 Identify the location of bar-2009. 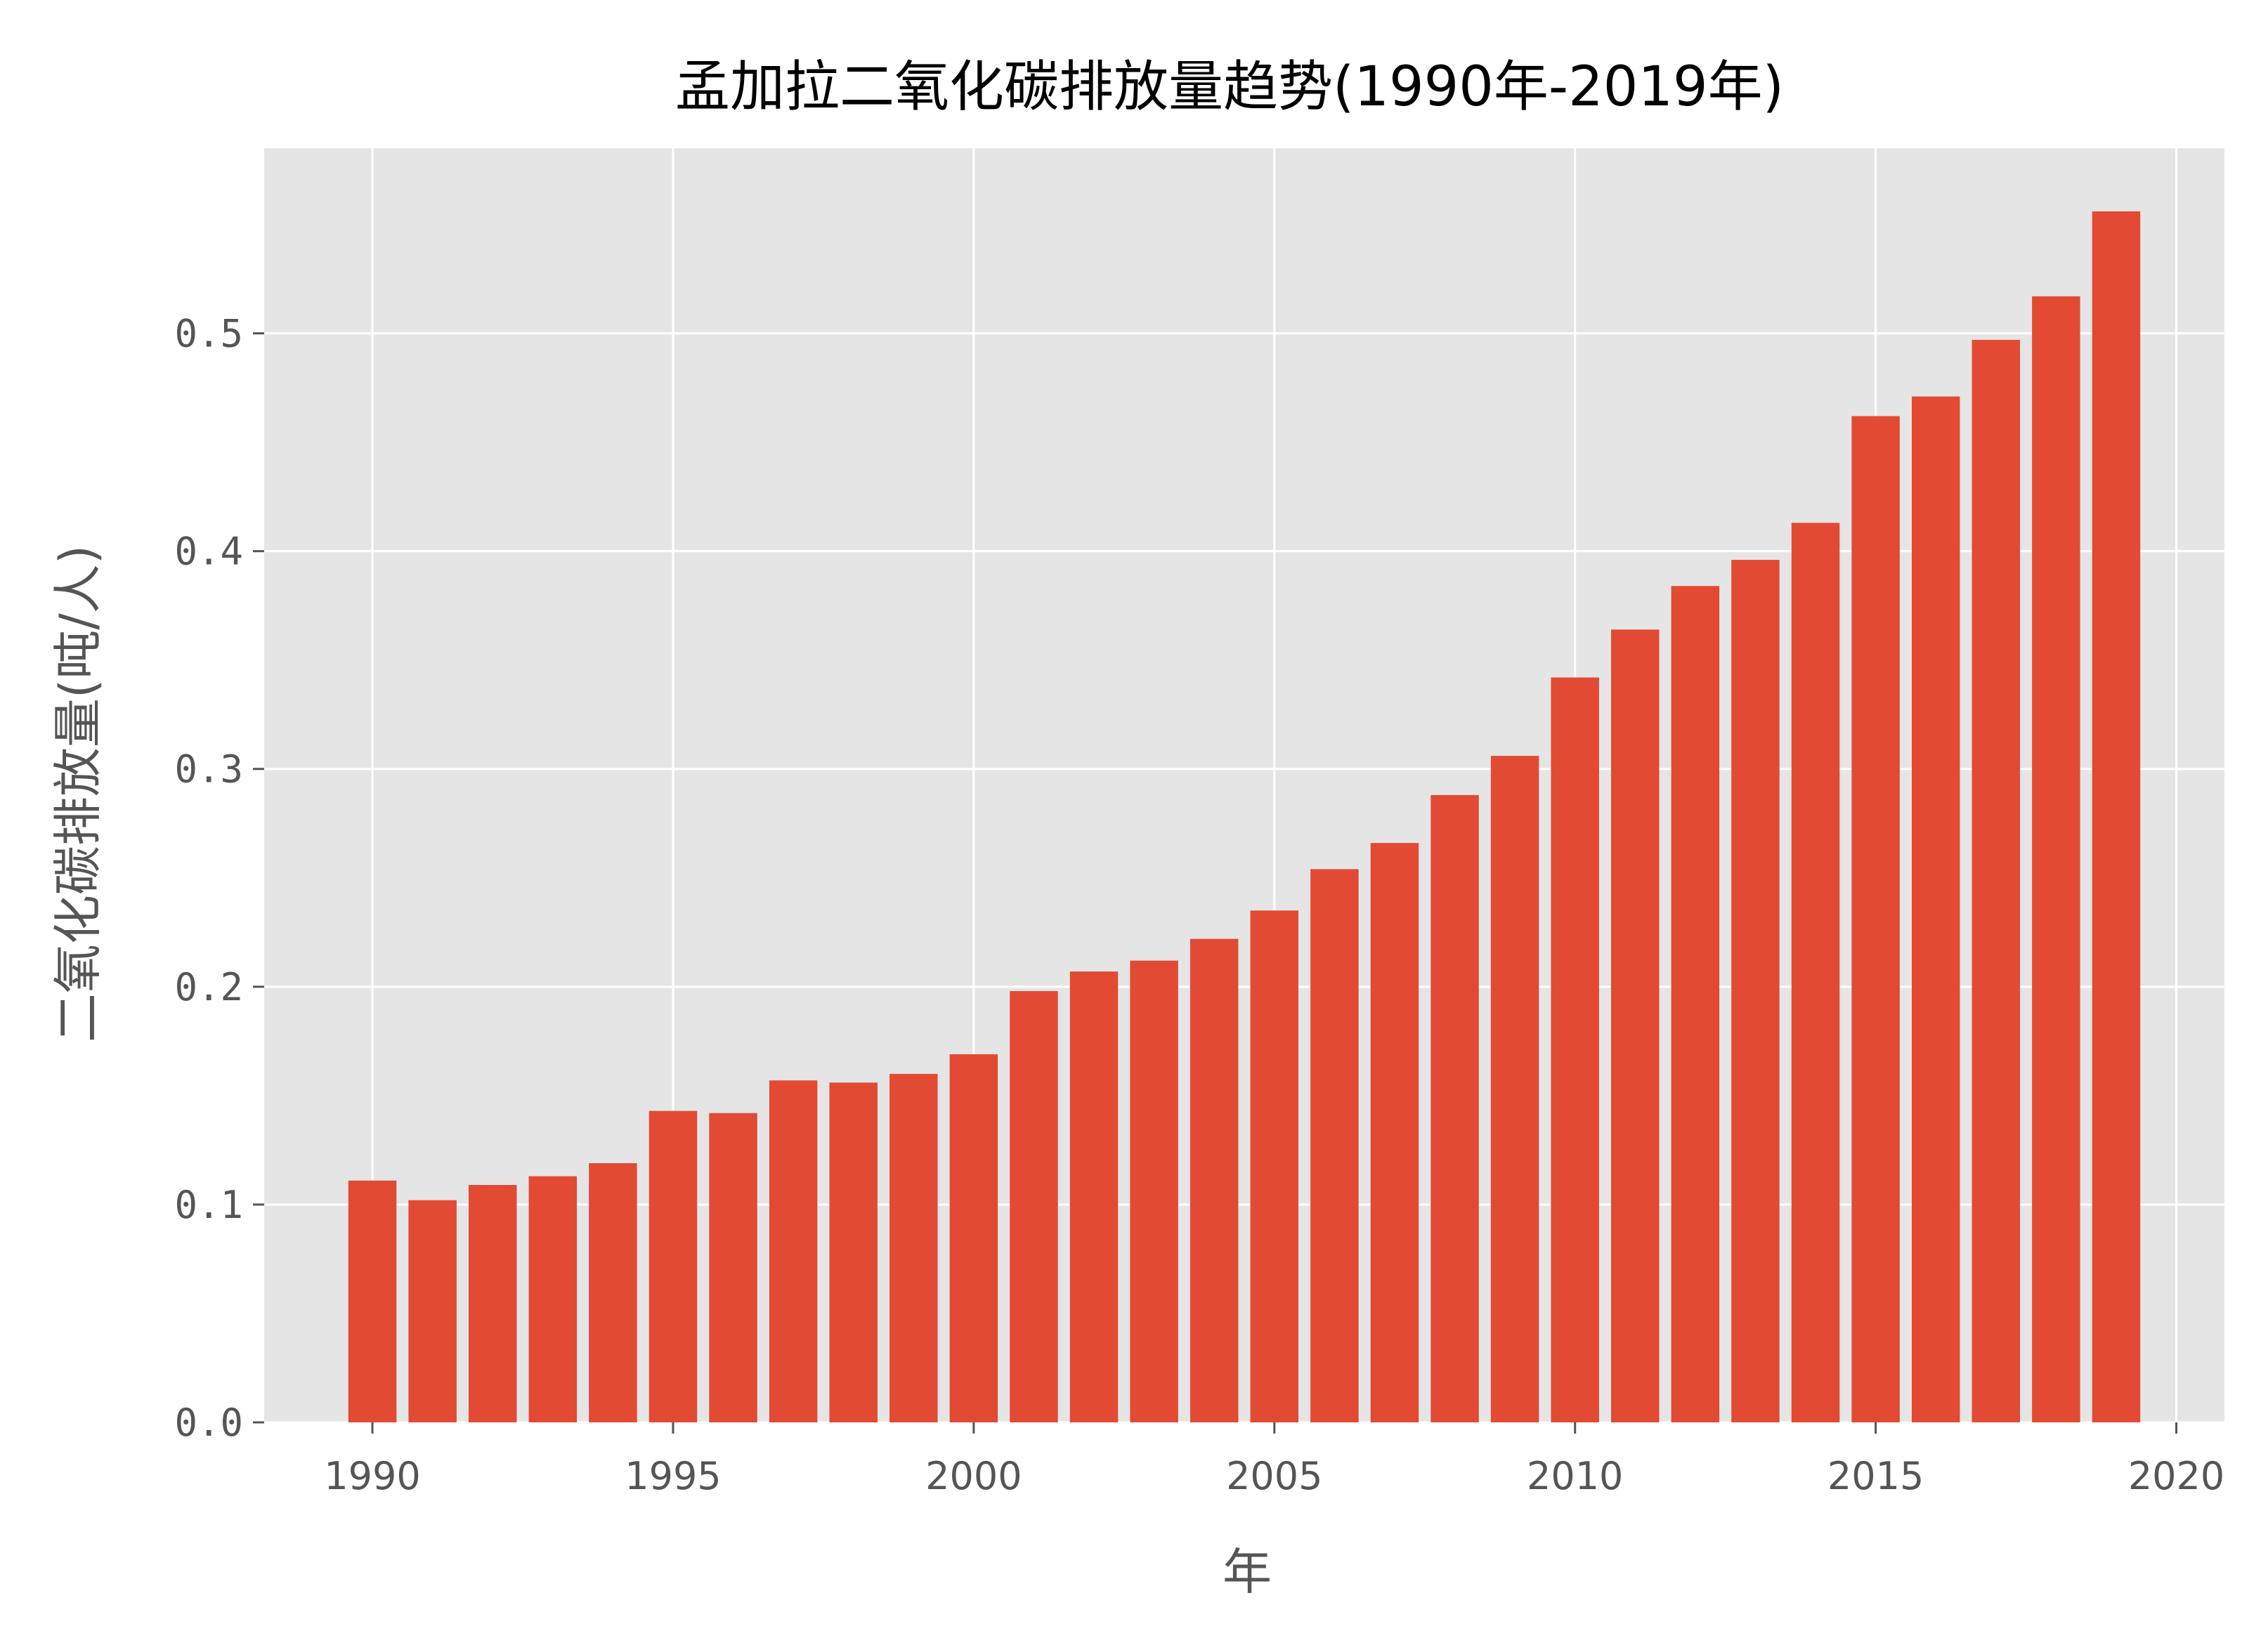
(1515, 1089).